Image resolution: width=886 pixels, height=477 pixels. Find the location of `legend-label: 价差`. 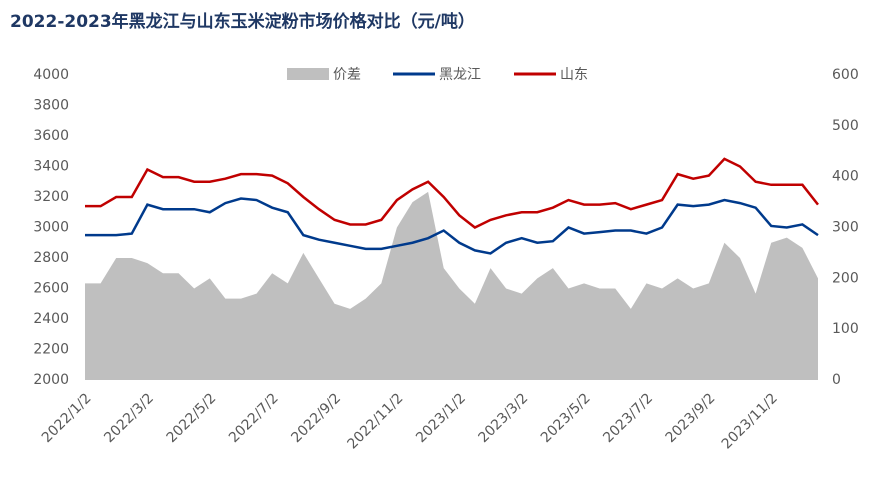

legend-label: 价差 is located at coordinates (347, 75).